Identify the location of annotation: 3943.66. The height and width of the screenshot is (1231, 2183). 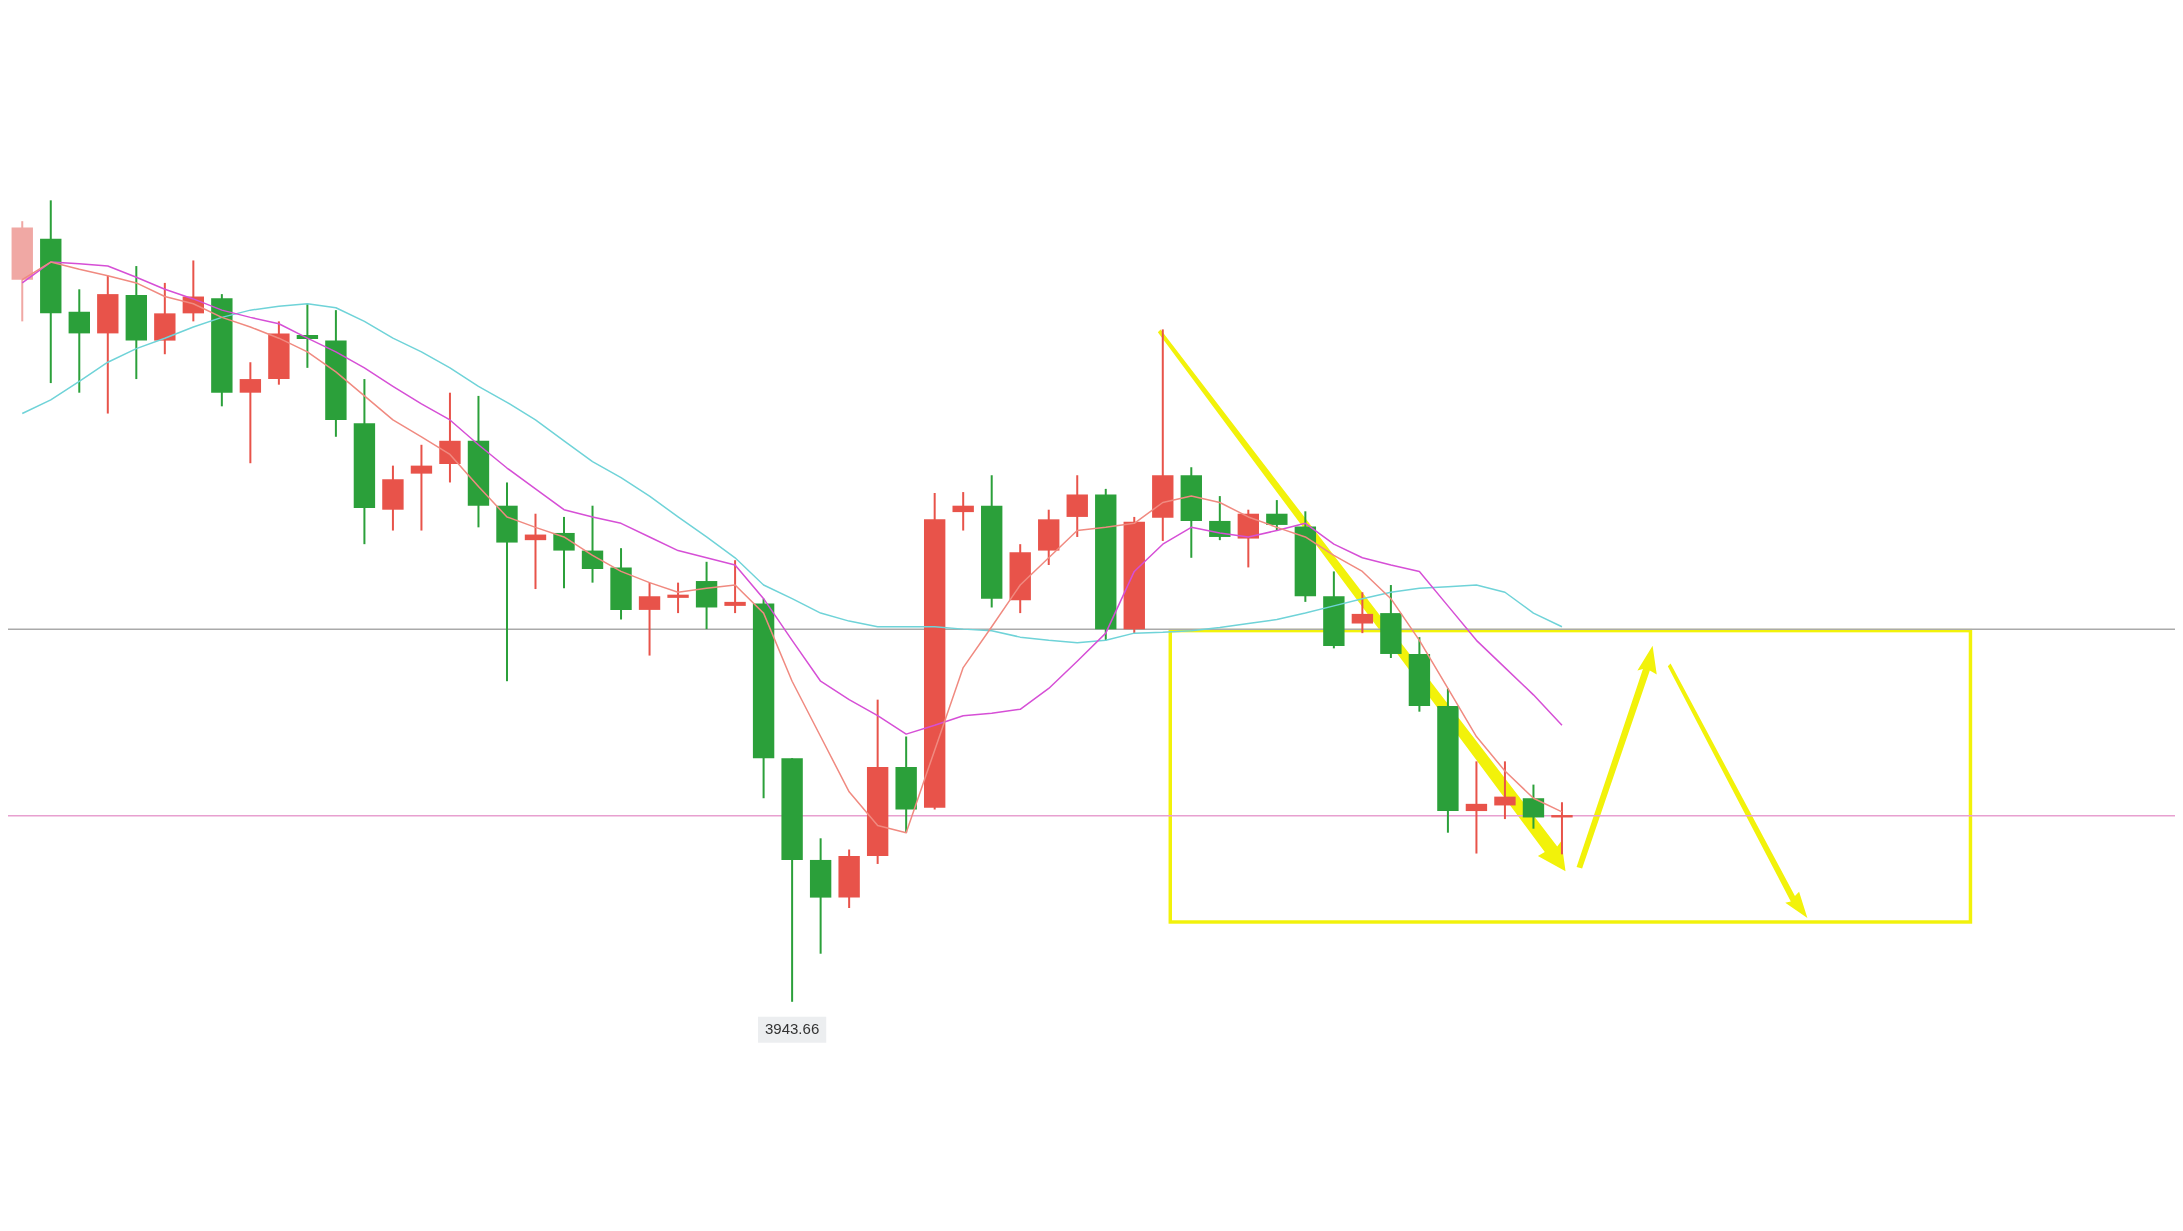
(792, 1028).